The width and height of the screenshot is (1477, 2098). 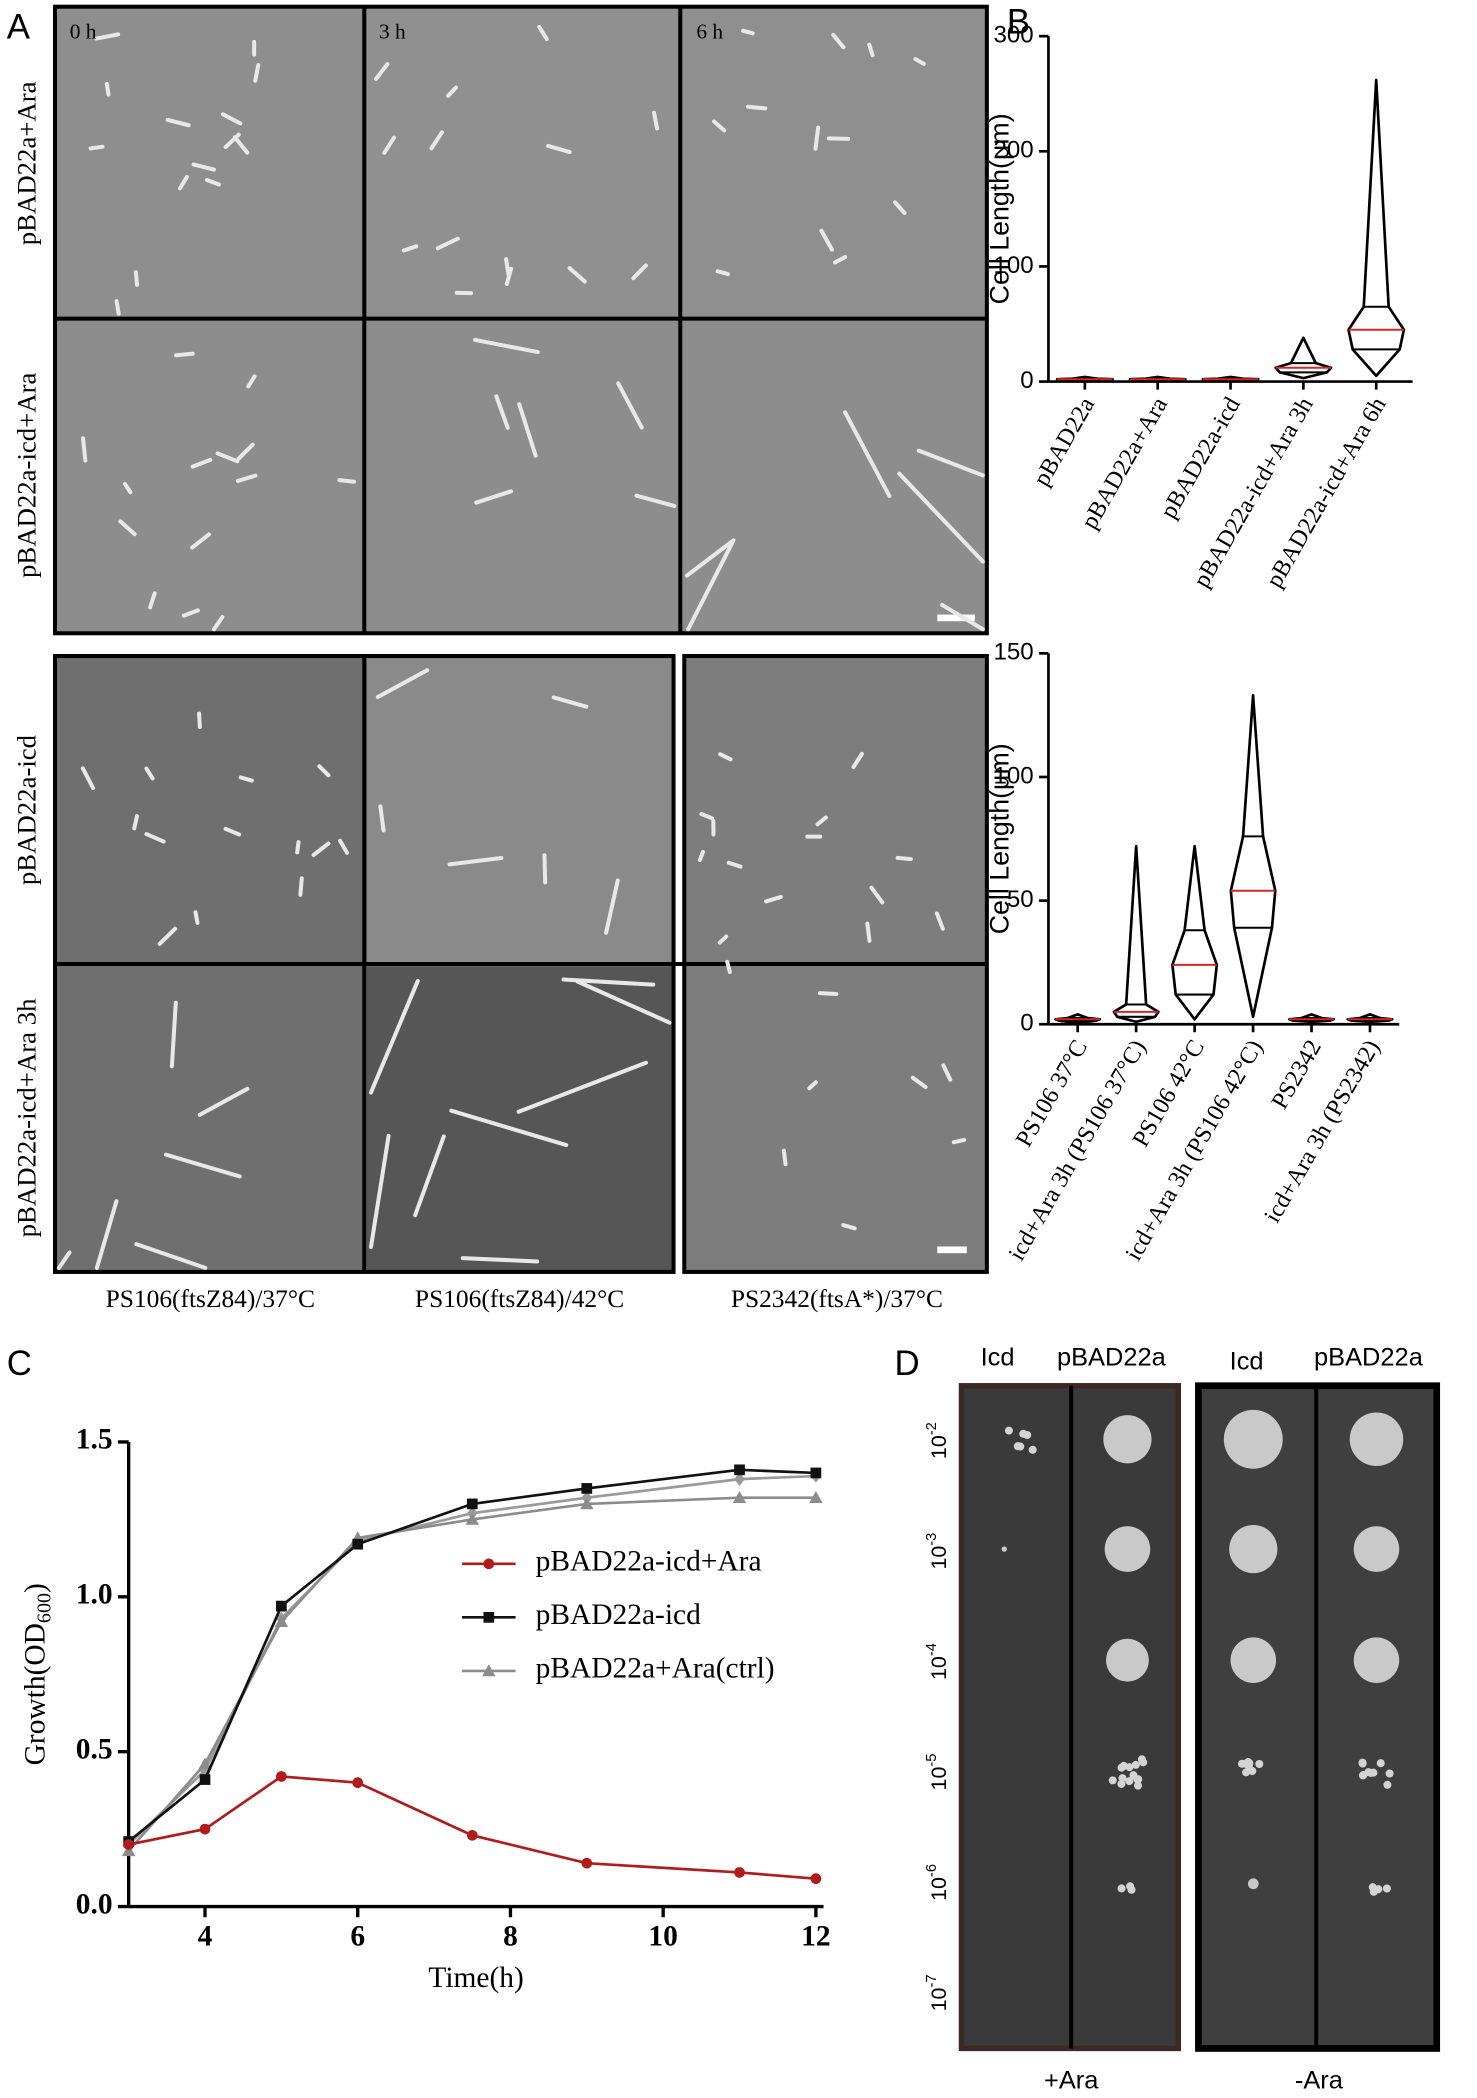 What do you see at coordinates (655, 1669) in the screenshot?
I see `legend-label: pBAD22a+Ara(ctrl)` at bounding box center [655, 1669].